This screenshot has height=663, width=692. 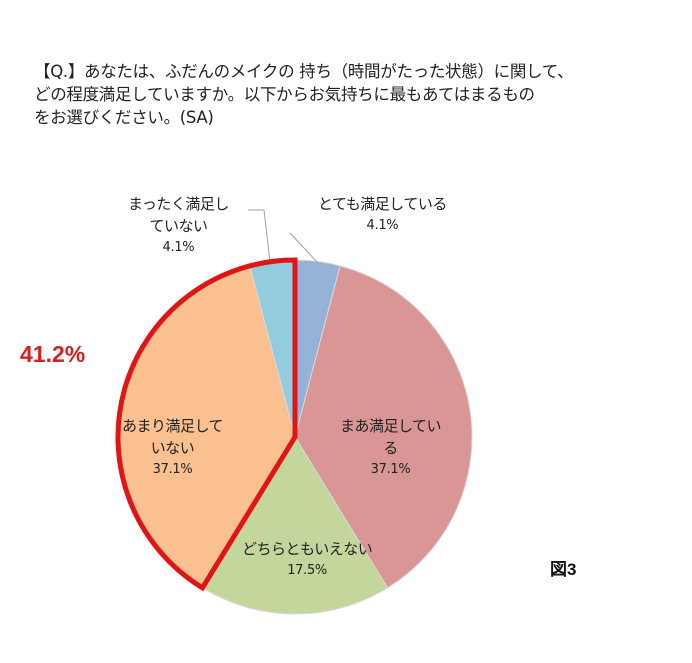 I want to click on question-line-2: どの程度満足していますか。以下からお気持ちに最もあてはまるもの, so click(x=284, y=94).